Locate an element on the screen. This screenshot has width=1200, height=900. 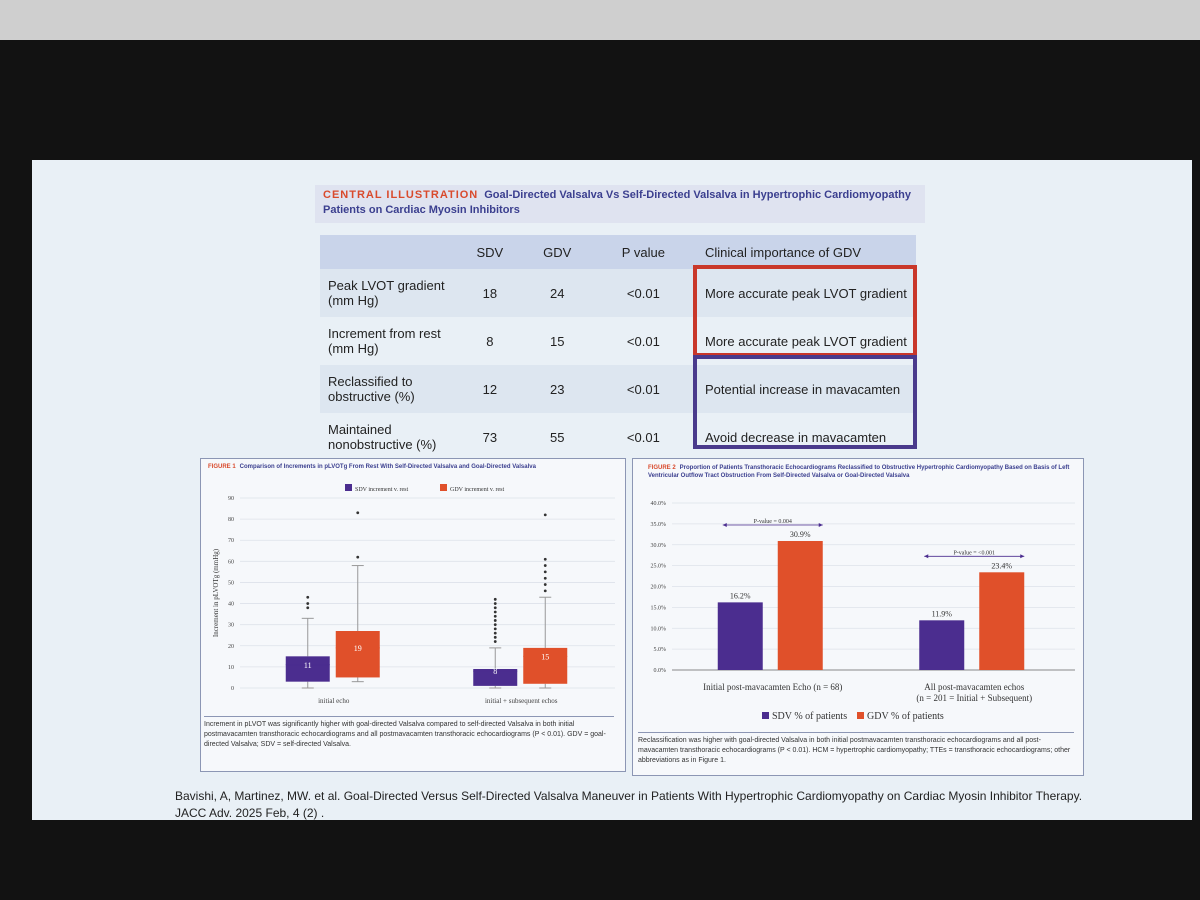
y-tick-label: 35.0% is located at coordinates (659, 525).